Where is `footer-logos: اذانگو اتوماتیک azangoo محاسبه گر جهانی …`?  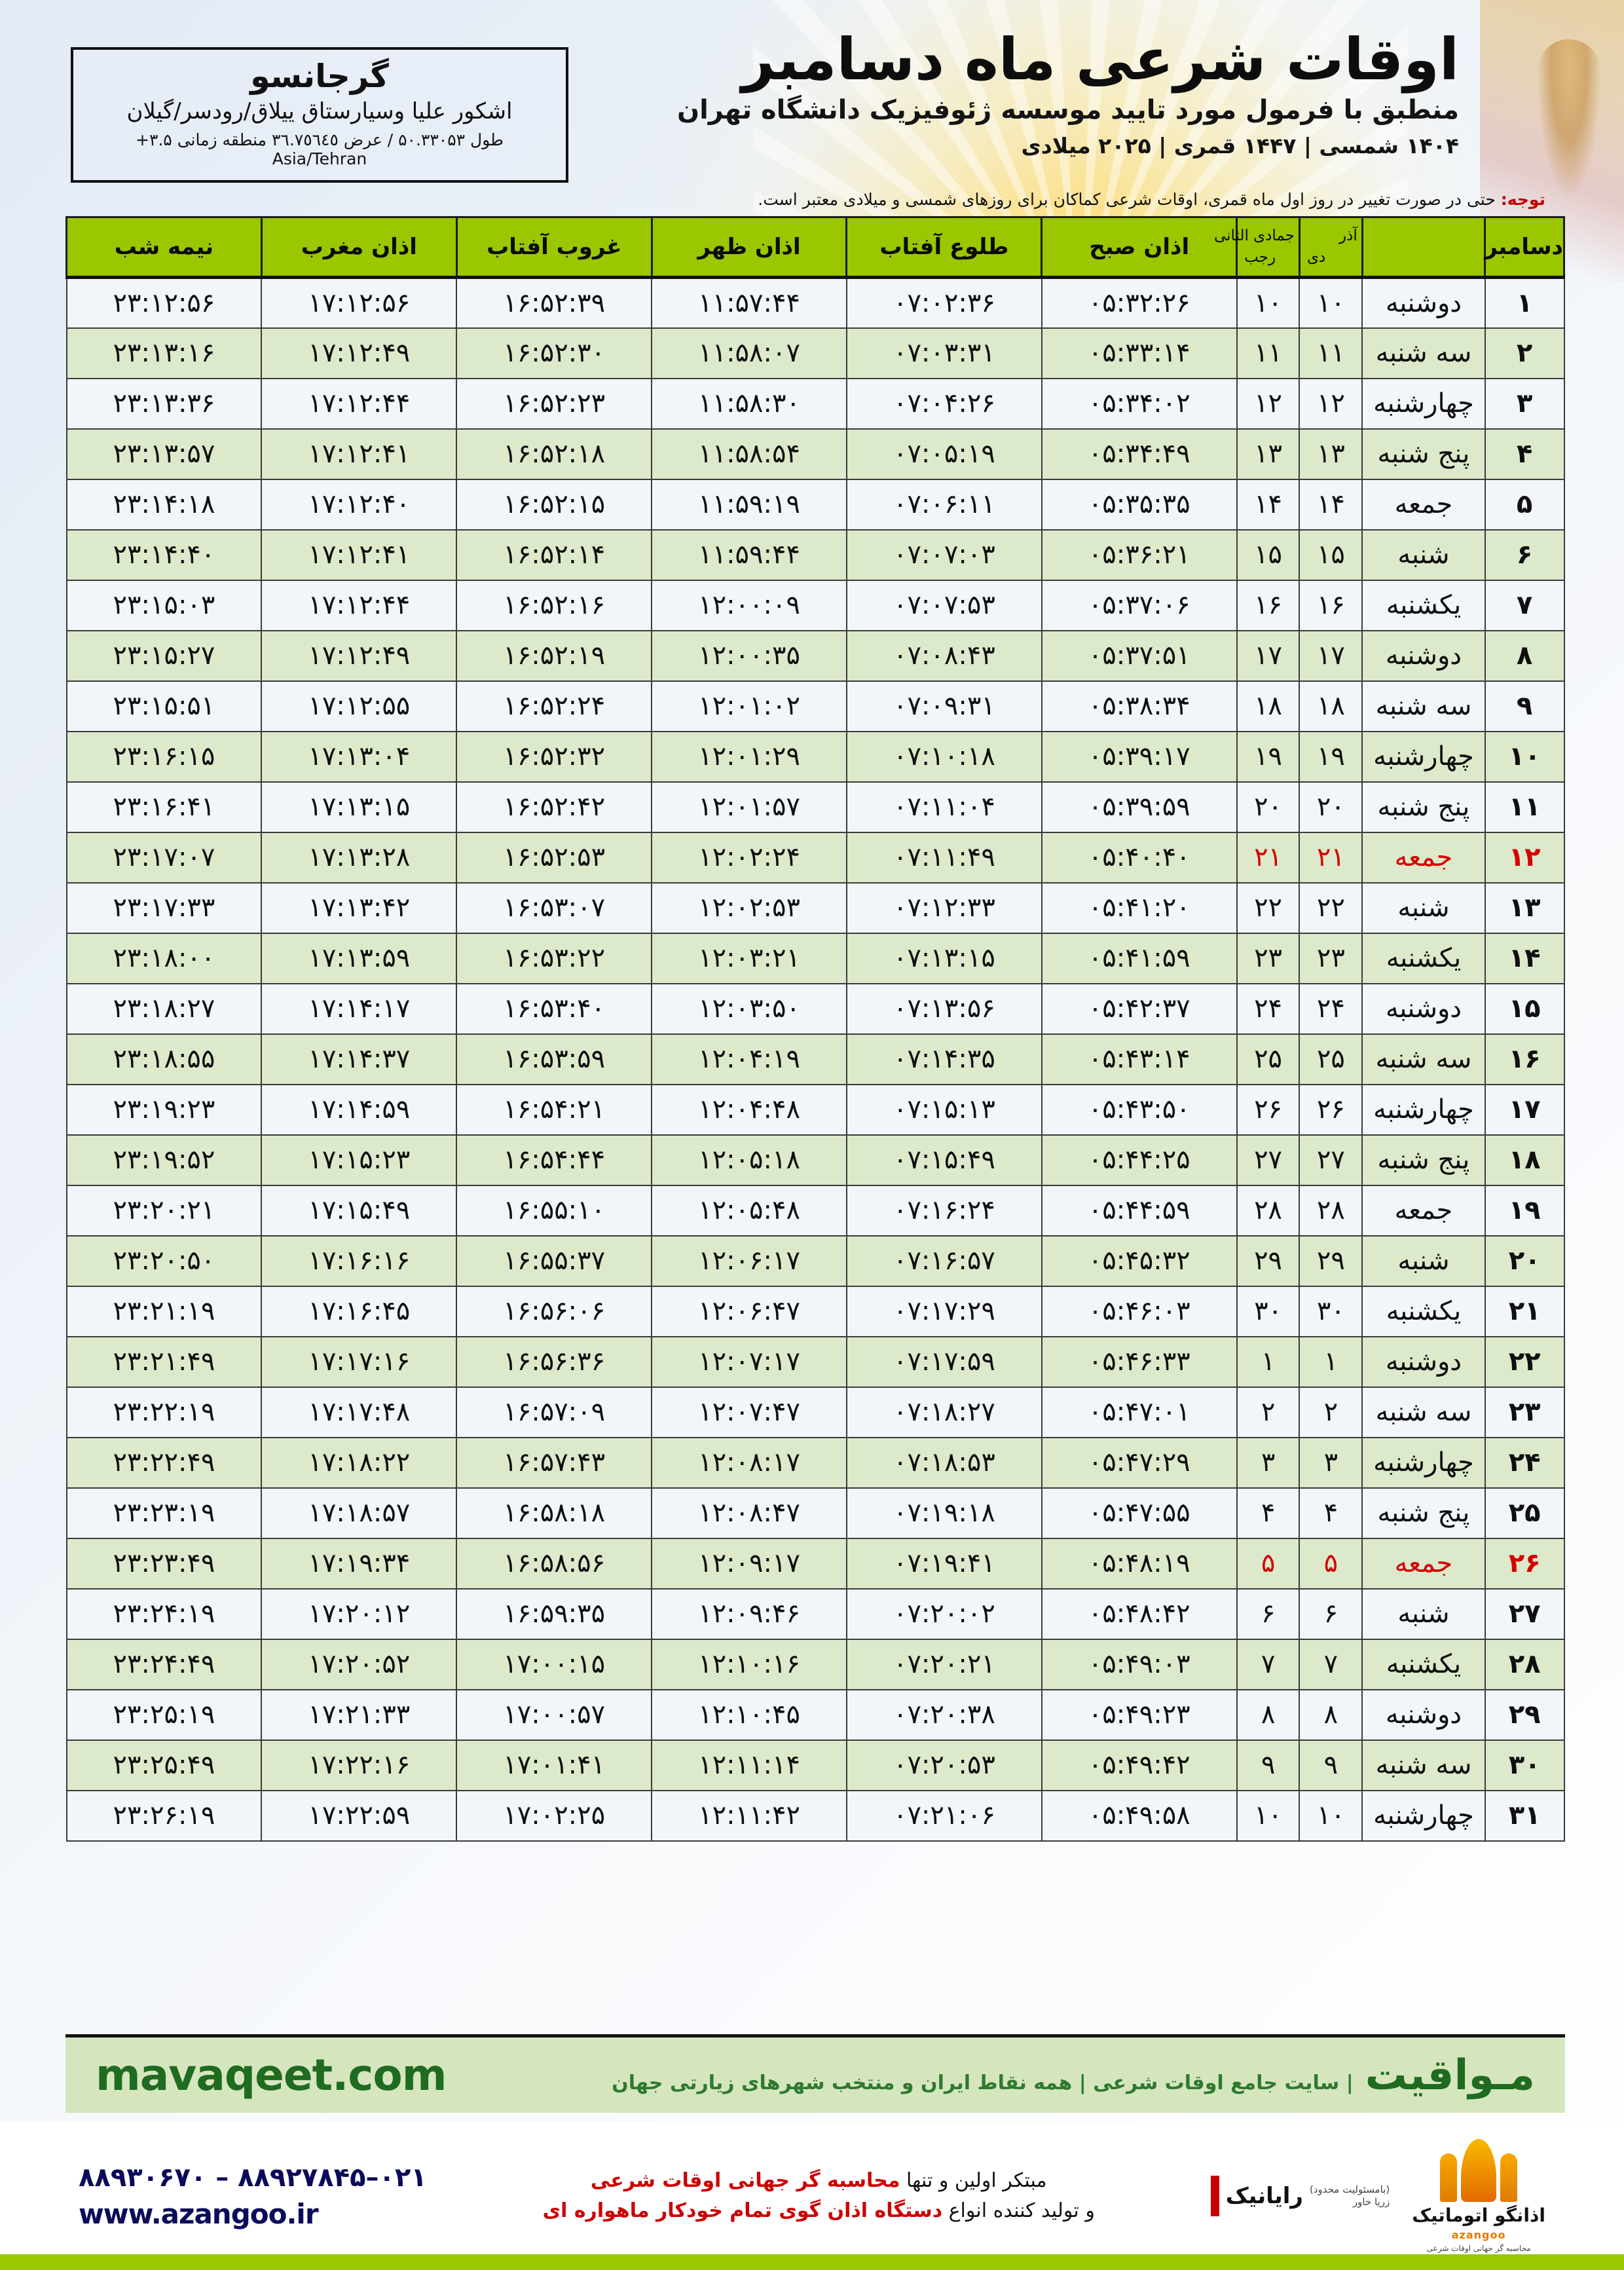 footer-logos: اذانگو اتوماتیک azangoo محاسبه گر جهانی … is located at coordinates (1377, 2196).